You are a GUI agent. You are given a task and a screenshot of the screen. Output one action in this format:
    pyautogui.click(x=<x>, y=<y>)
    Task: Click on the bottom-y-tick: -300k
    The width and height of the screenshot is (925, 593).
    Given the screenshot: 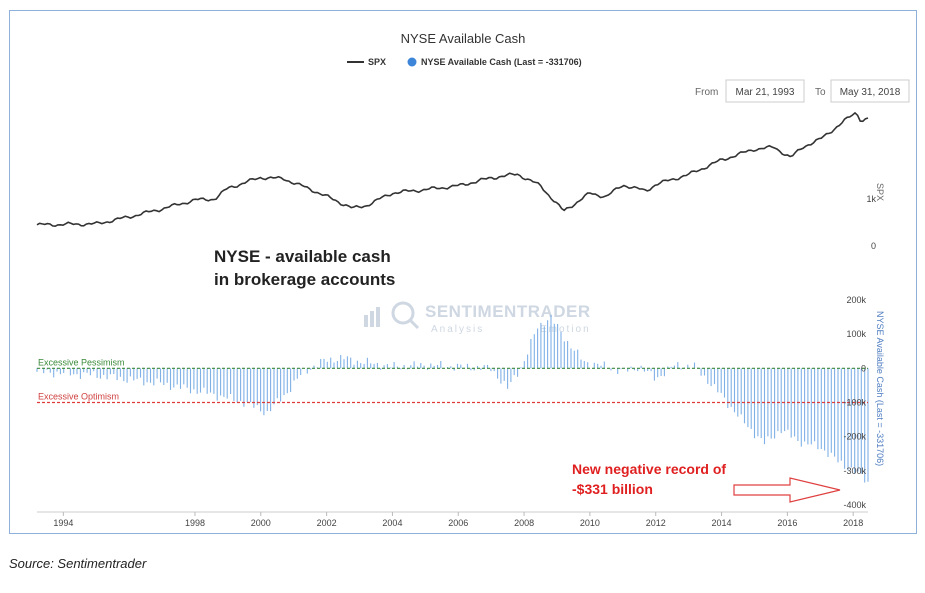 What is the action you would take?
    pyautogui.click(x=854, y=471)
    